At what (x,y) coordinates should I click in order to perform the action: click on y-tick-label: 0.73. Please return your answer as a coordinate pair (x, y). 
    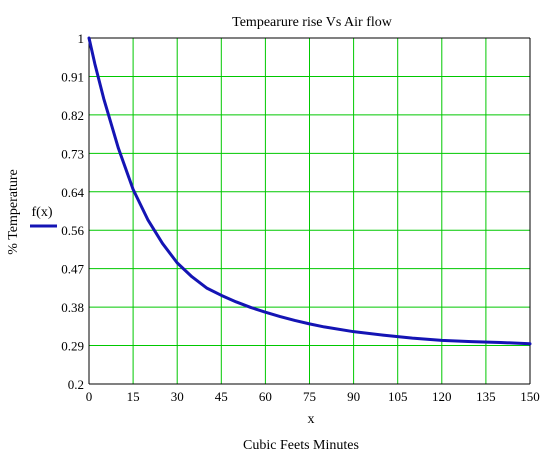
    Looking at the image, I should click on (72, 153).